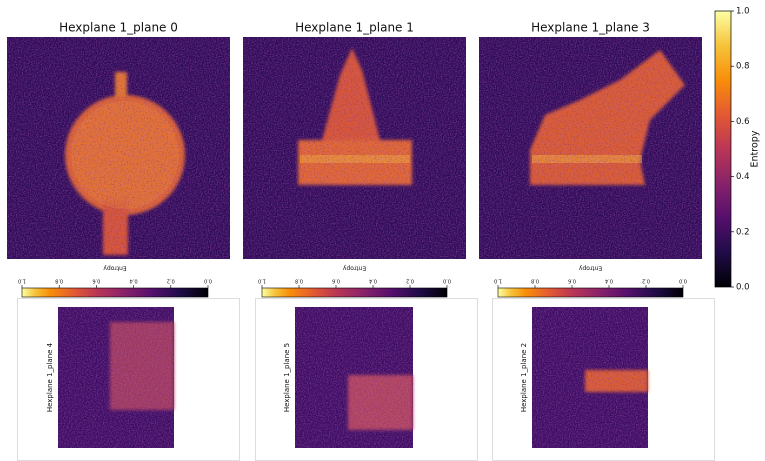 This screenshot has height=461, width=765. I want to click on panel-title: Hexplane 1_plane 1, so click(354, 28).